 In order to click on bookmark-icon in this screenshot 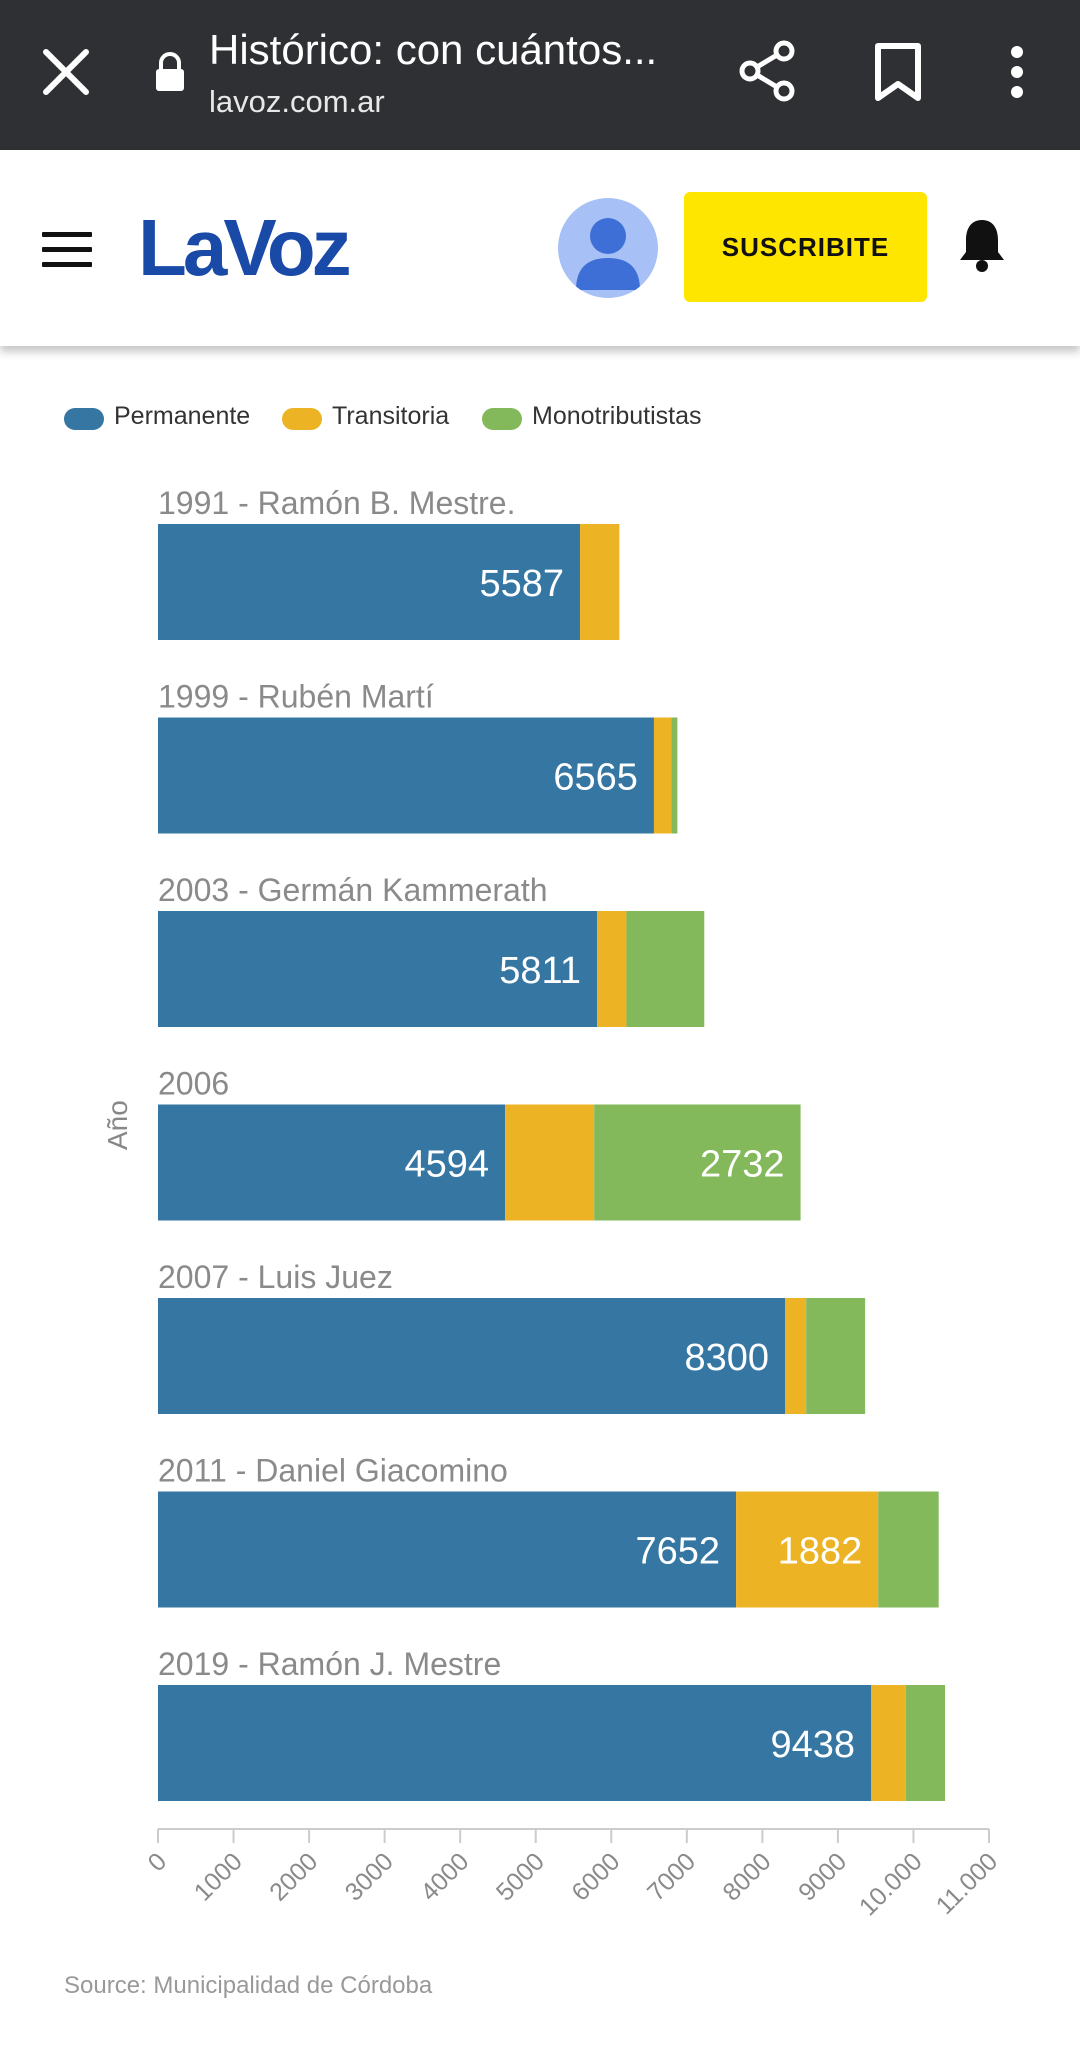, I will do `click(898, 72)`.